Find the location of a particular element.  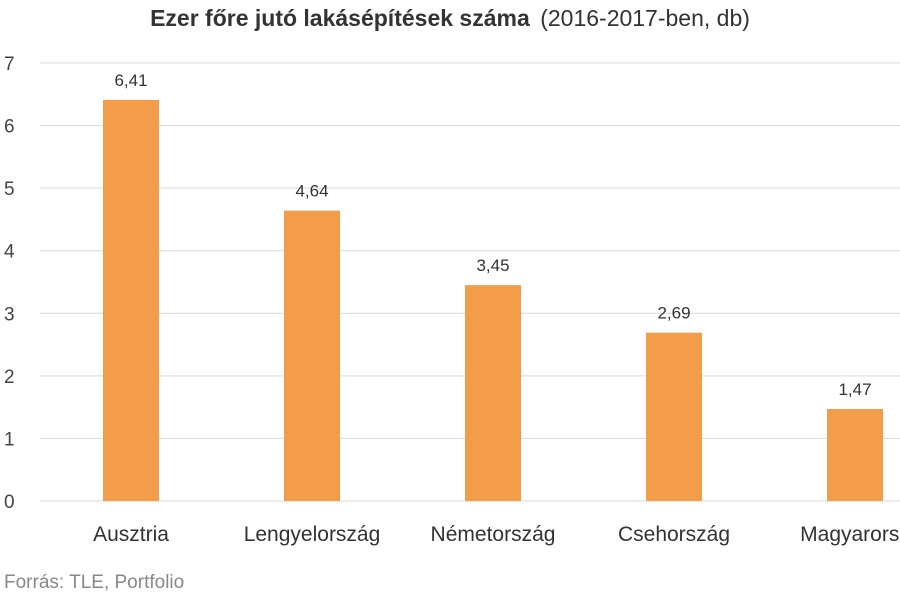

source-note: Forrás: TLE, Portfolio is located at coordinates (94, 582).